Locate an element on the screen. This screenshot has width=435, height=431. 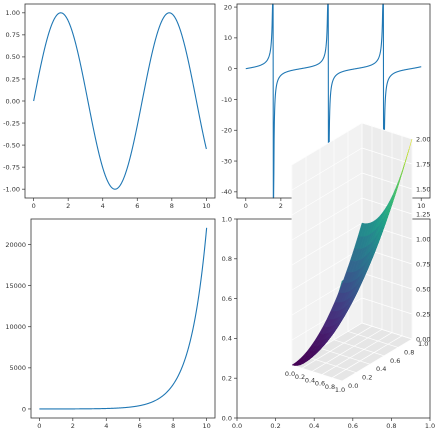
z3d-tick-label: 1.25 is located at coordinates (423, 214).